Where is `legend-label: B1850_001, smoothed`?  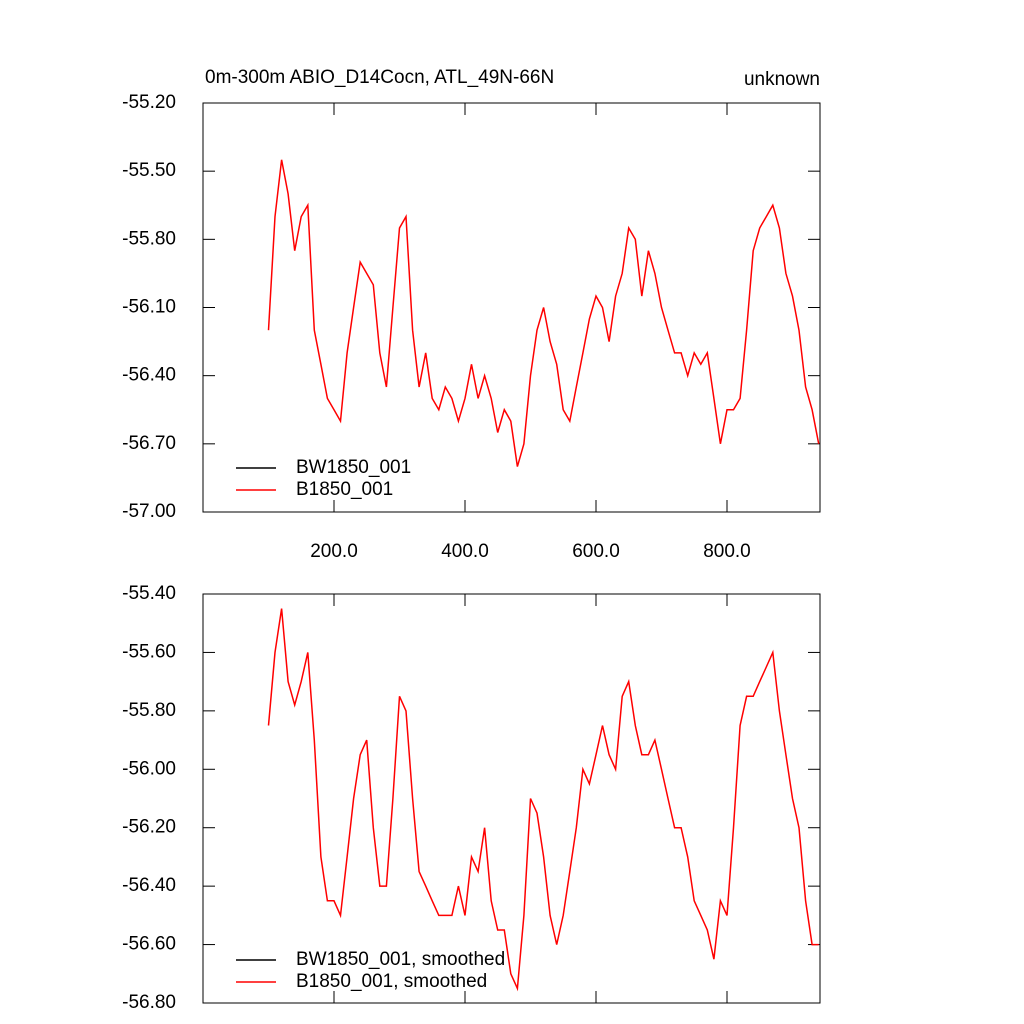
legend-label: B1850_001, smoothed is located at coordinates (391, 981).